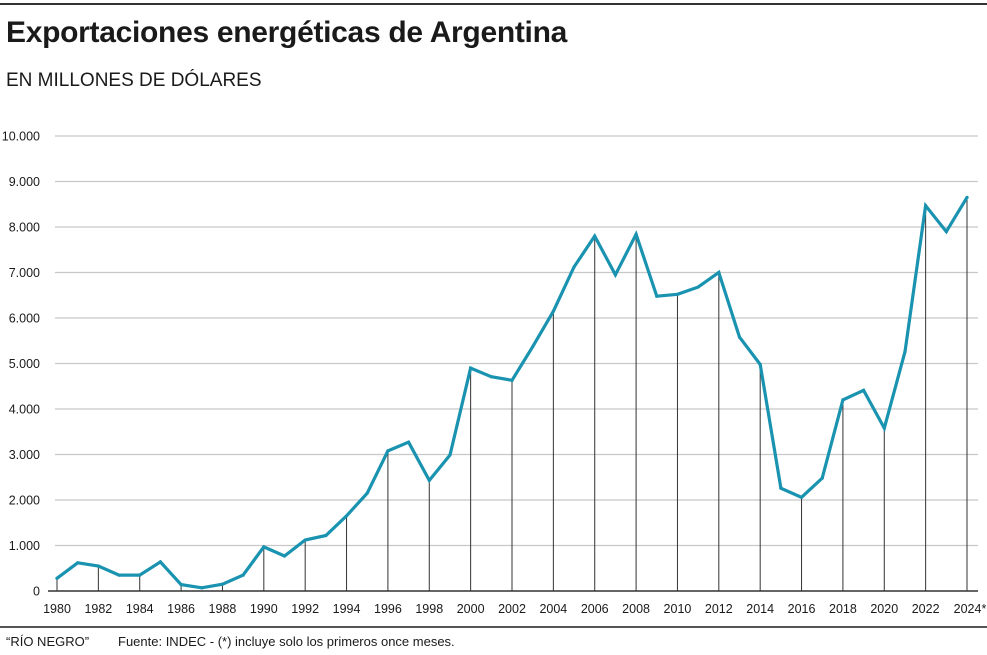  What do you see at coordinates (134, 80) in the screenshot?
I see `chart-subtitle: EN MILLONES DE DÓLARES` at bounding box center [134, 80].